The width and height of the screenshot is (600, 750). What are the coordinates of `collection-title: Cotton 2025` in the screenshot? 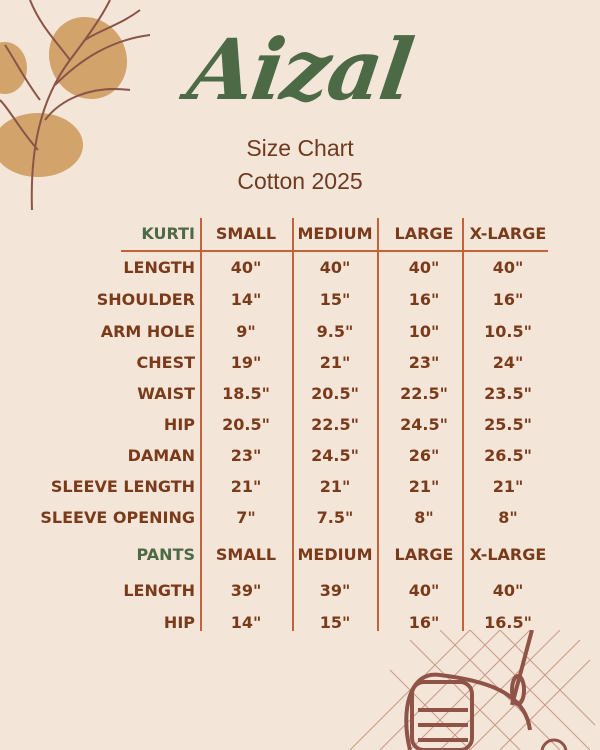 It's located at (300, 181).